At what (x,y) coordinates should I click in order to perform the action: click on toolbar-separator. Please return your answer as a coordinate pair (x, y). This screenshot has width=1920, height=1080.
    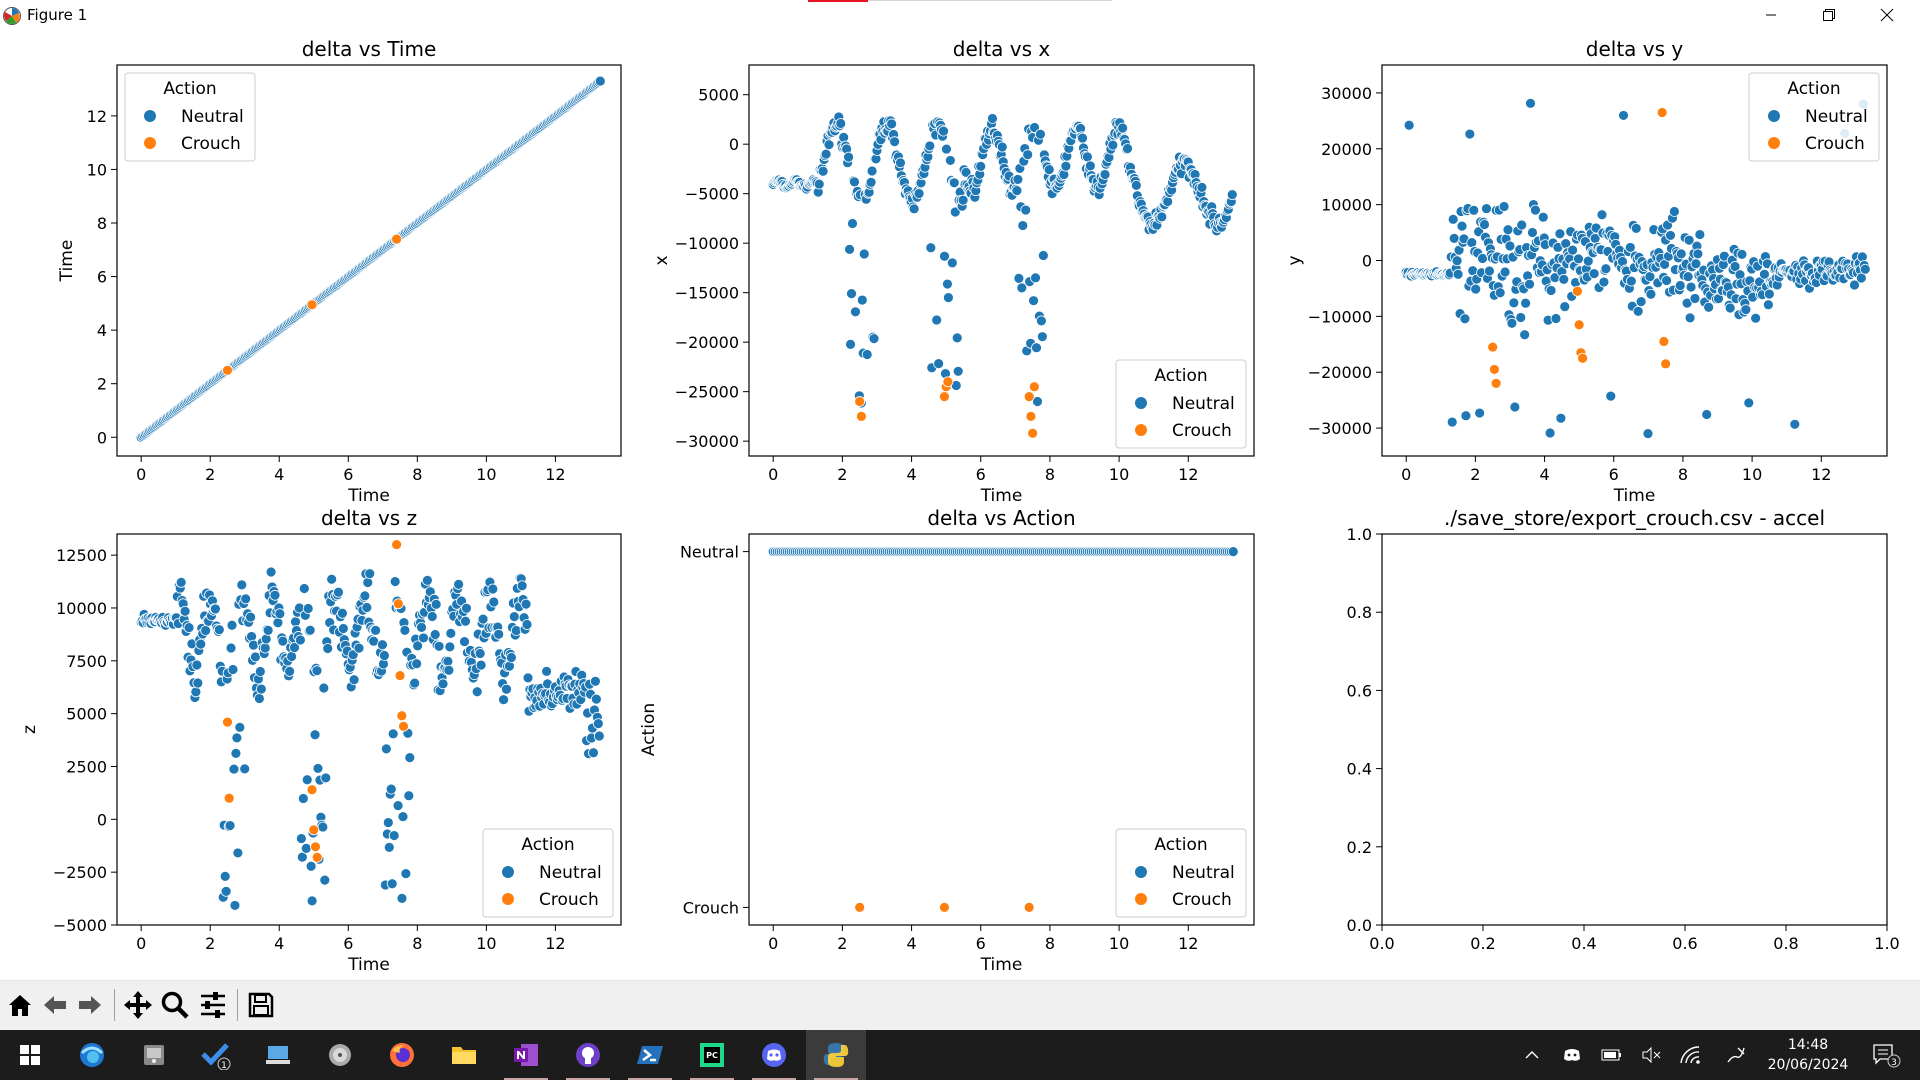
    Looking at the image, I should click on (237, 1005).